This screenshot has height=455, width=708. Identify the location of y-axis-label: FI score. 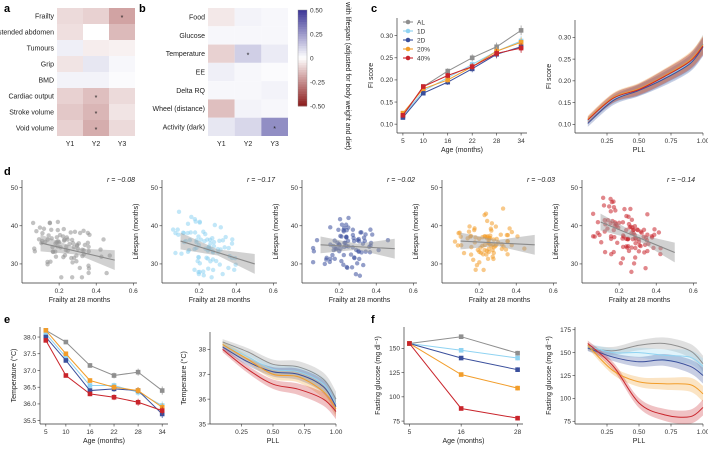
(549, 76).